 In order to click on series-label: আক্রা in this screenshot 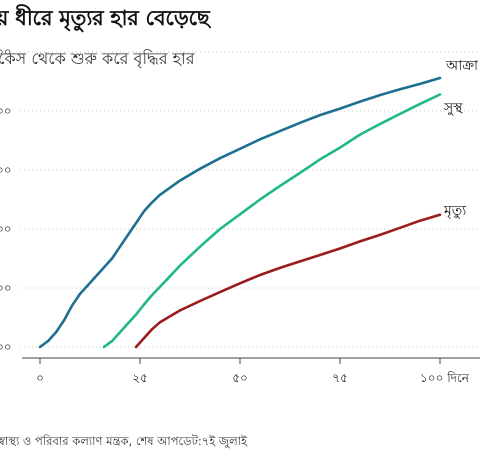, I will do `click(462, 66)`.